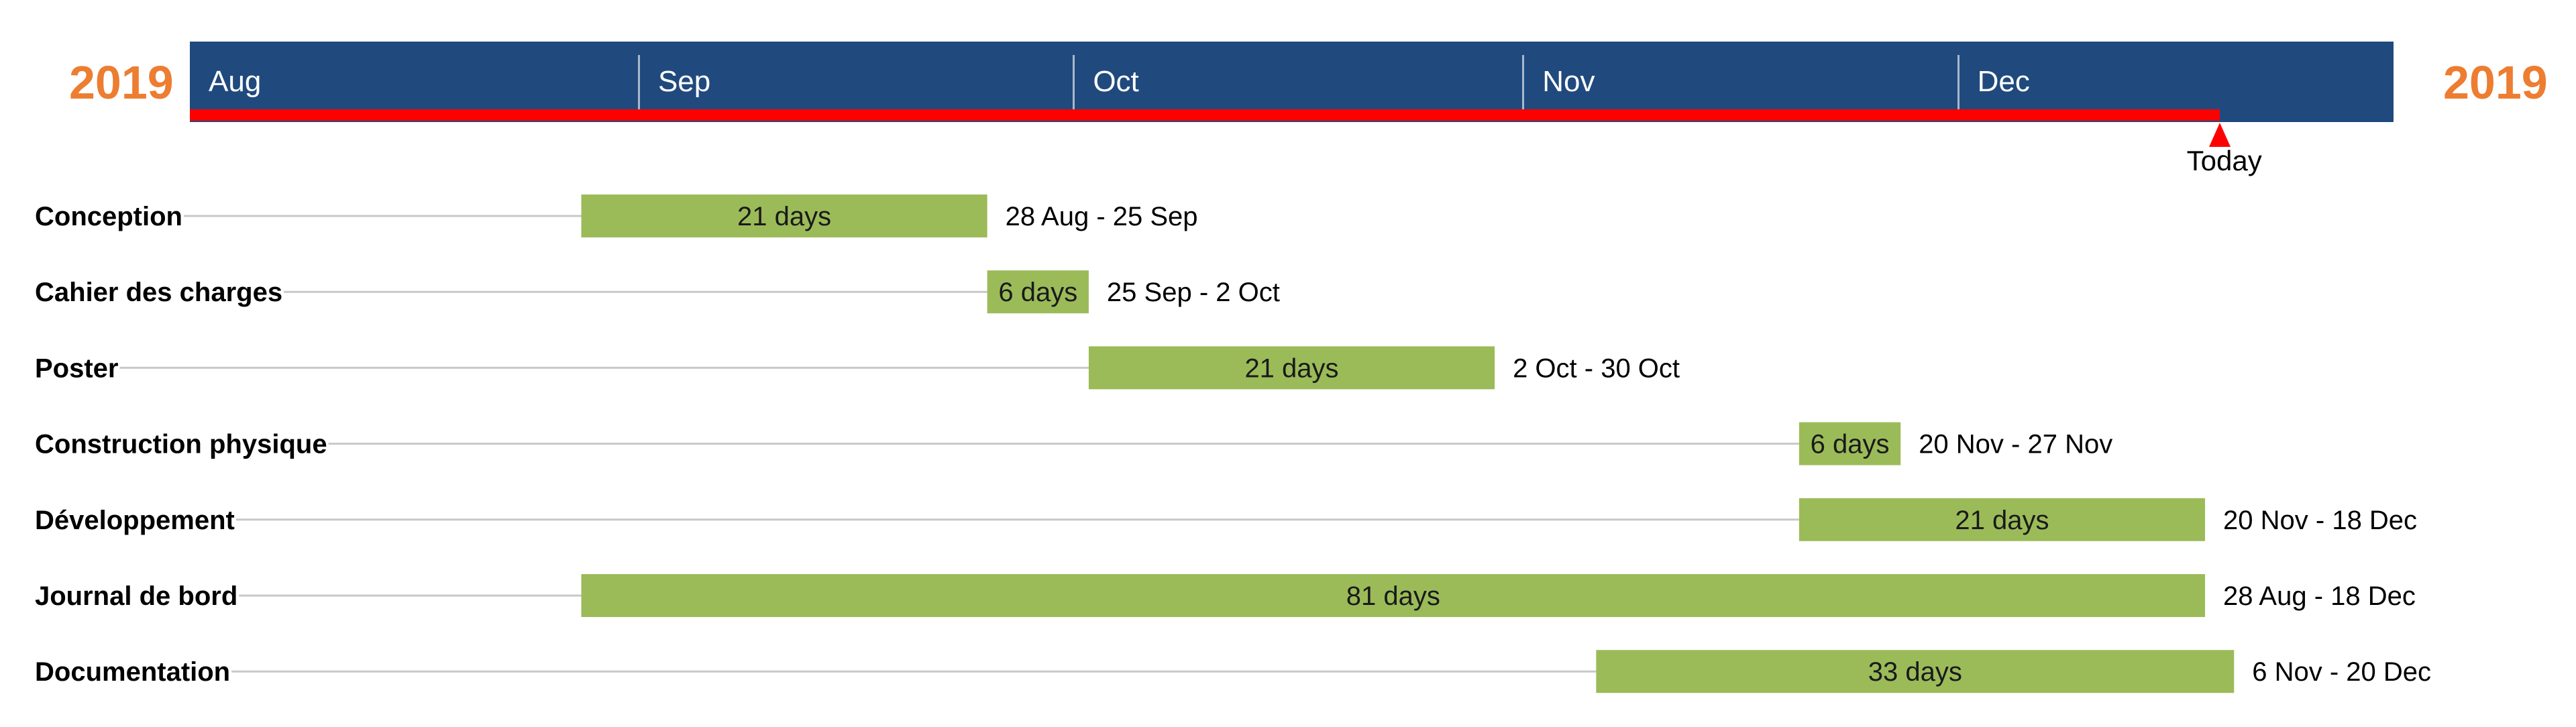 The width and height of the screenshot is (2576, 727). Describe the element at coordinates (108, 216) in the screenshot. I see `task-name: Conception` at that location.